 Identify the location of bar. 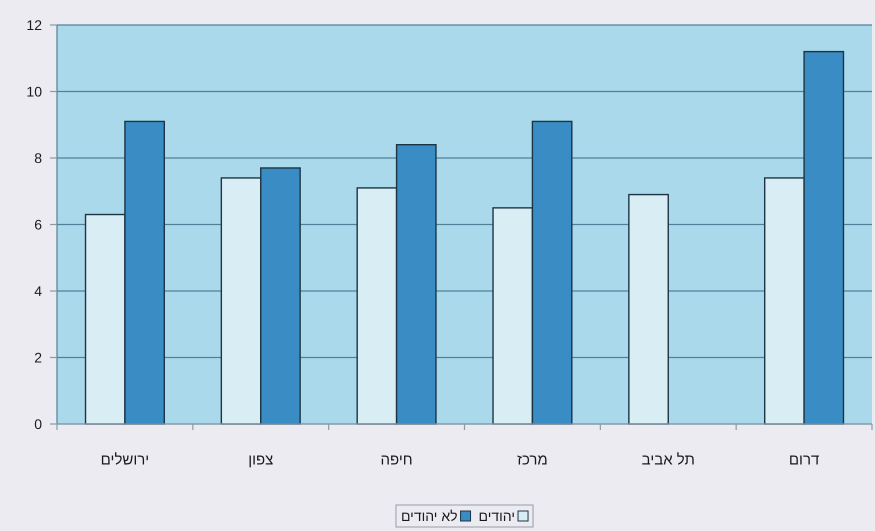
(648, 309).